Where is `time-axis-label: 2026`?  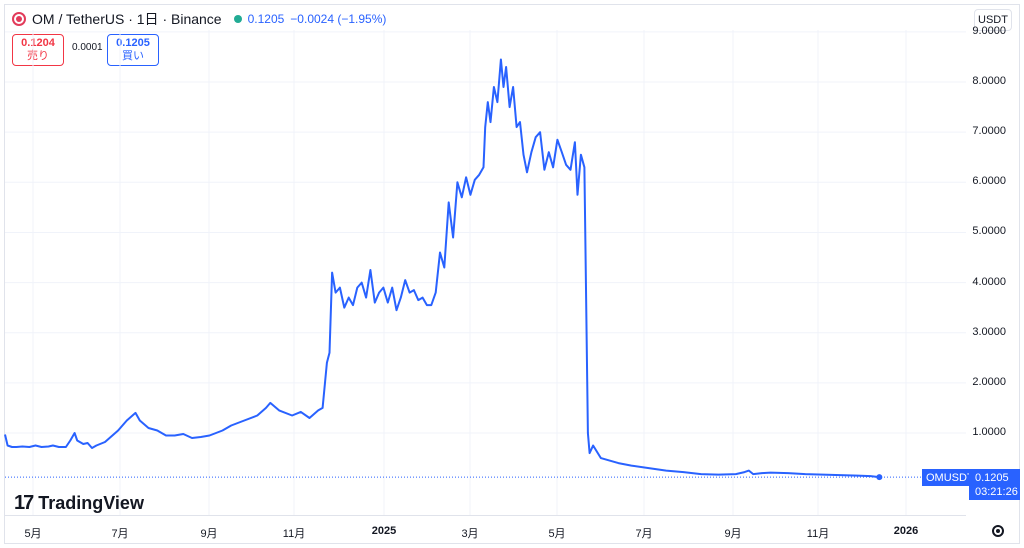
time-axis-label: 2026 is located at coordinates (906, 531).